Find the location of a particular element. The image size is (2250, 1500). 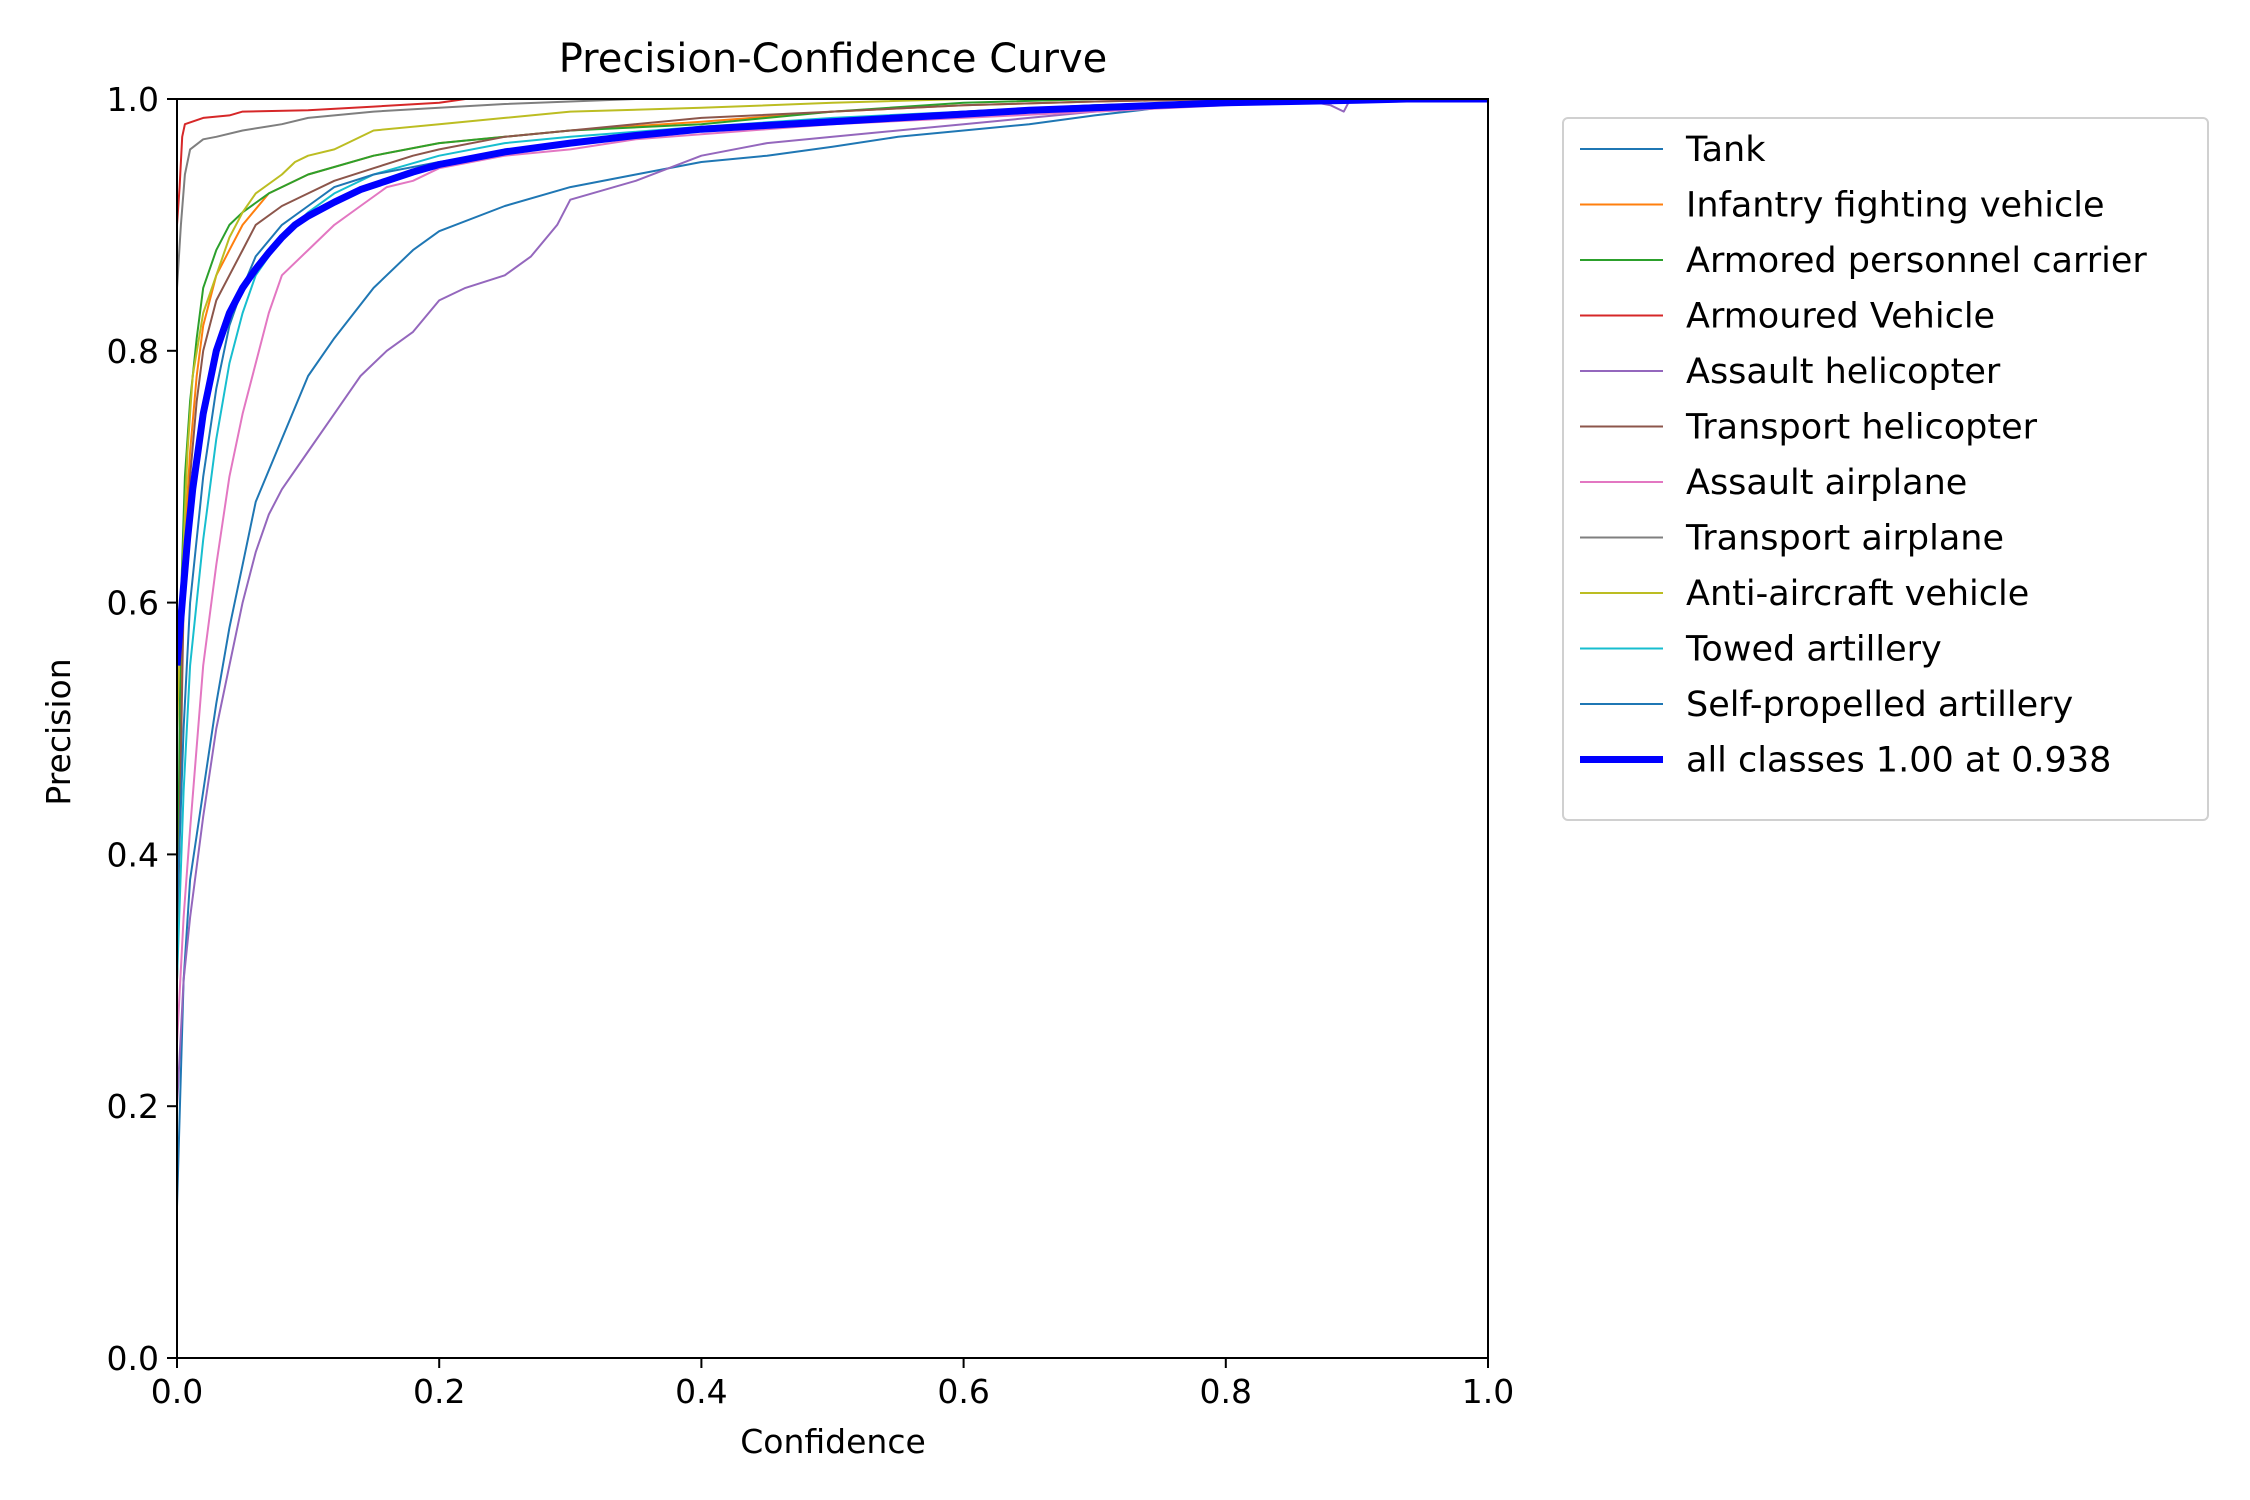

legend-label: Armored personnel carrier is located at coordinates (1916, 261).